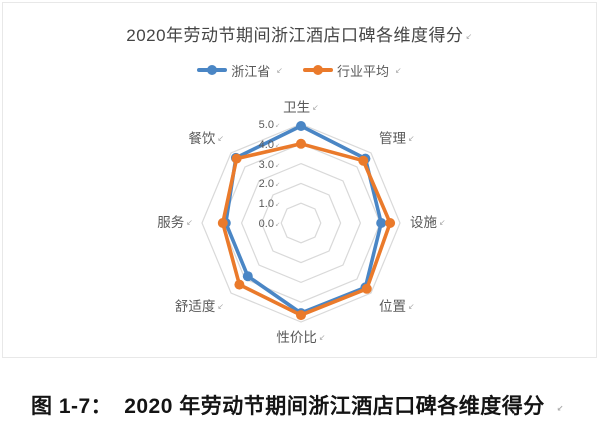 This screenshot has height=440, width=600. I want to click on chart-title-text: 2020年劳动节期间浙江酒店口碑各维度得分, so click(295, 35).